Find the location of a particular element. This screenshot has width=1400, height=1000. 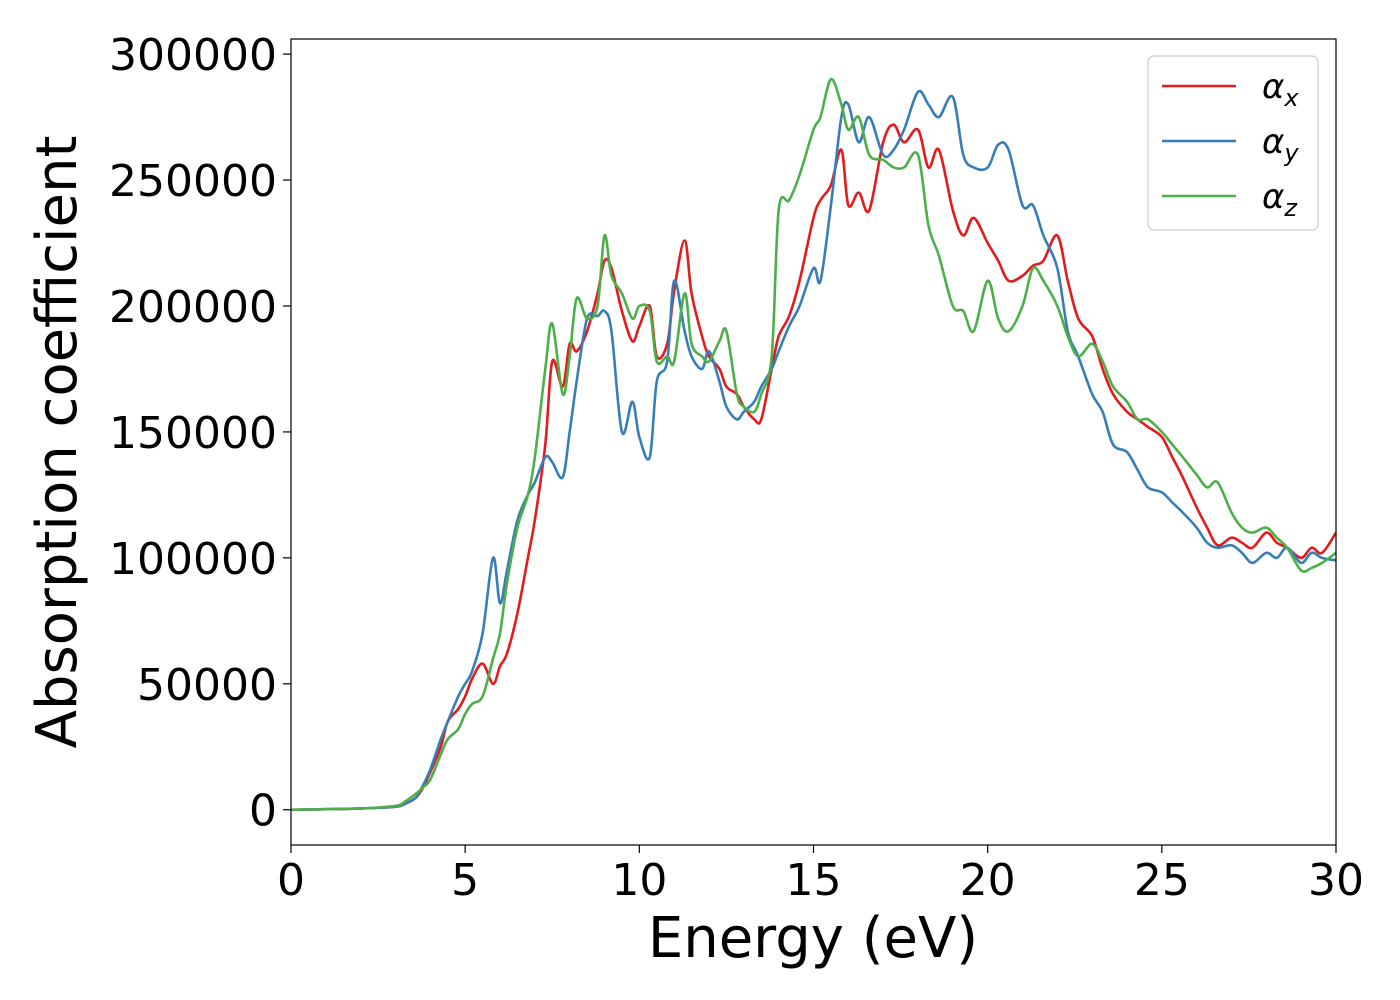

x-tick-label: 20 is located at coordinates (988, 880).